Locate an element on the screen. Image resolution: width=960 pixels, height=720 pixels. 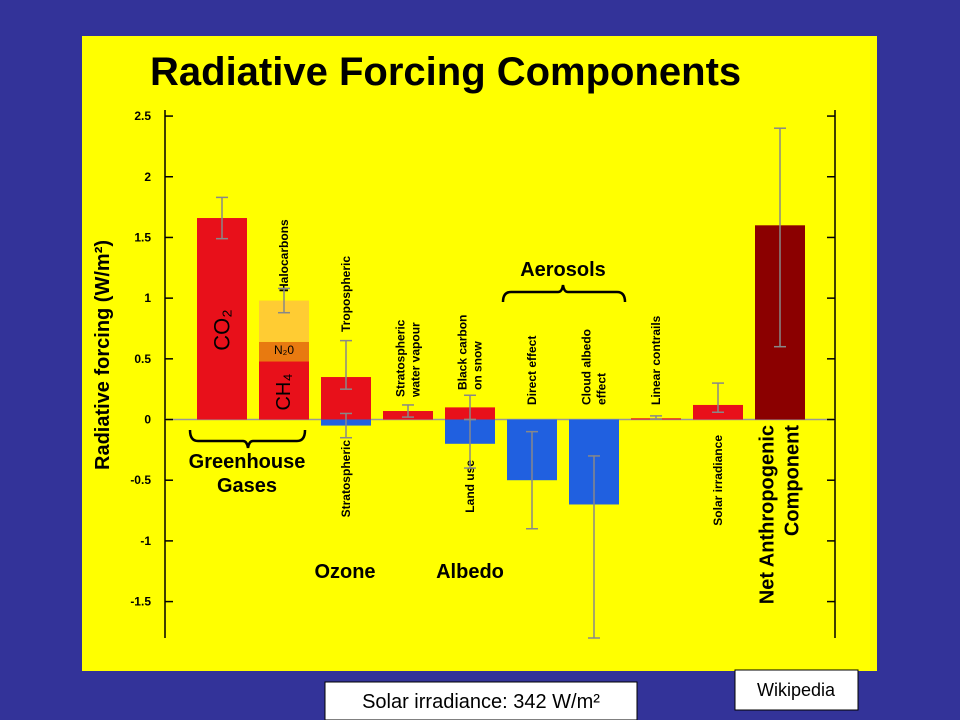
y-tick-label: 0.5 is located at coordinates (142, 359).